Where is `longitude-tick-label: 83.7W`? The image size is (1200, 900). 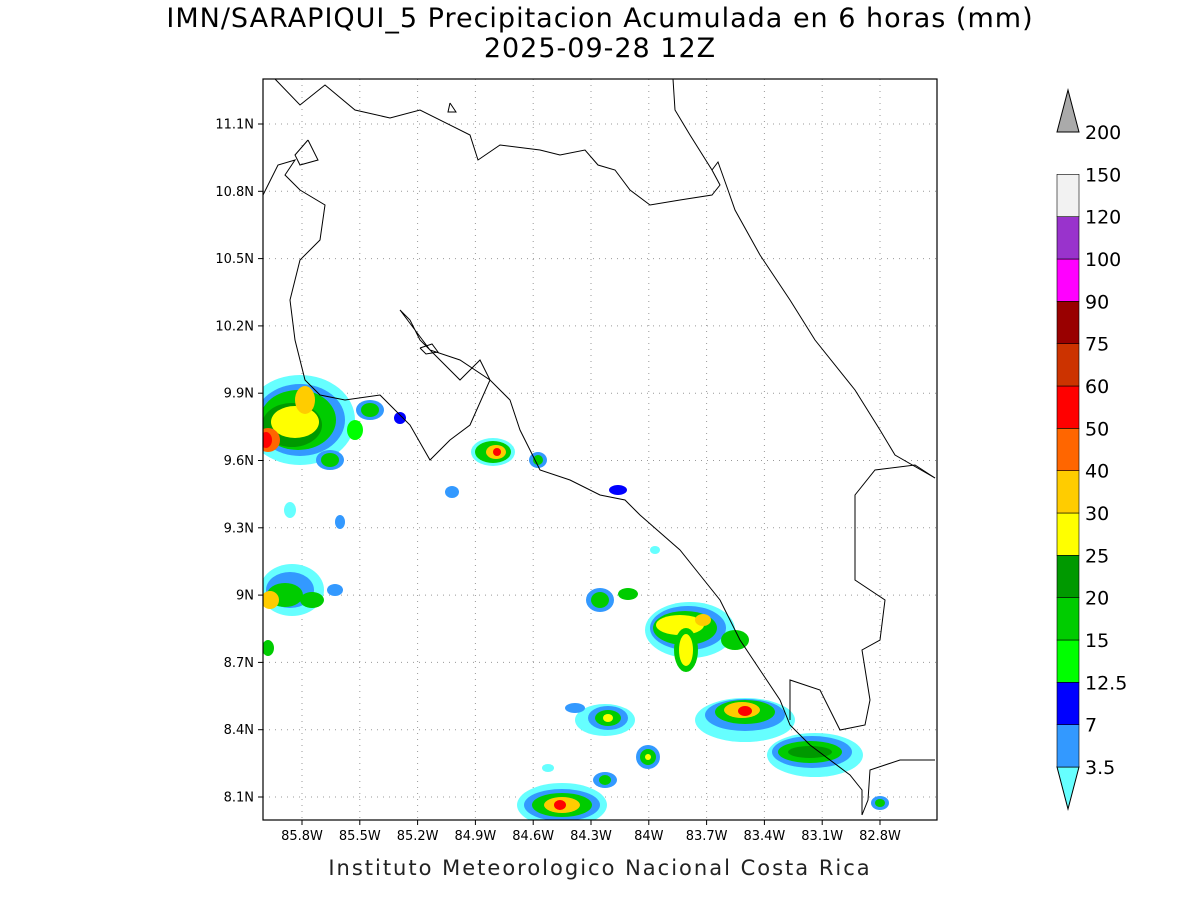 longitude-tick-label: 83.7W is located at coordinates (707, 836).